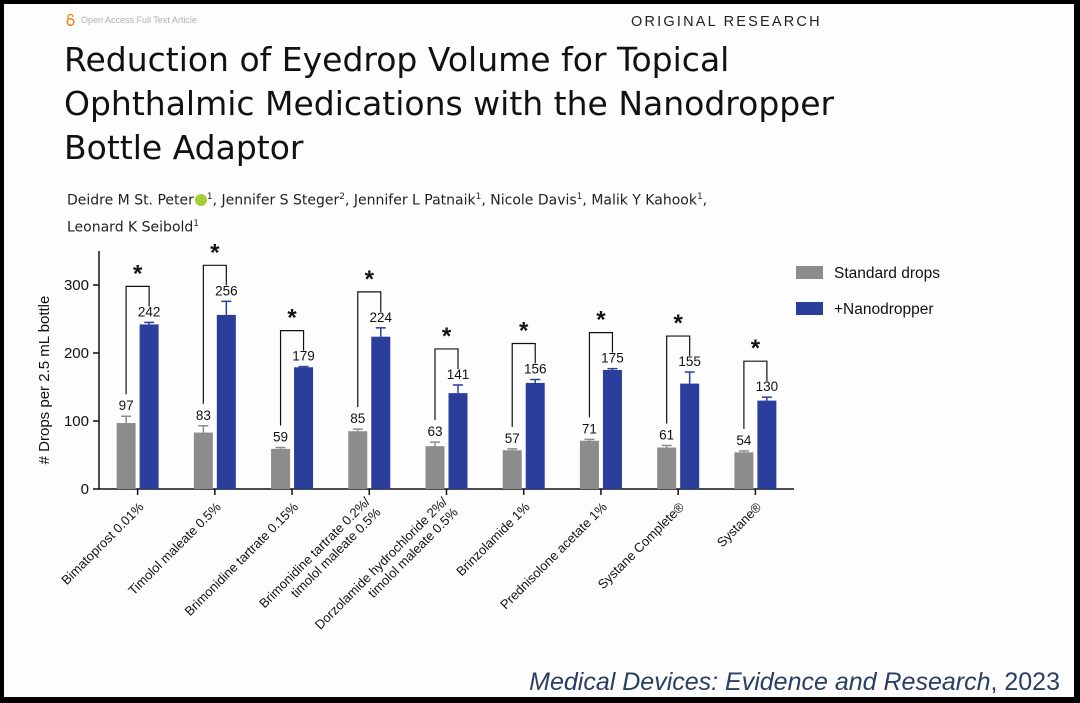  I want to click on x-tick-label-line: Systane®, so click(739, 524).